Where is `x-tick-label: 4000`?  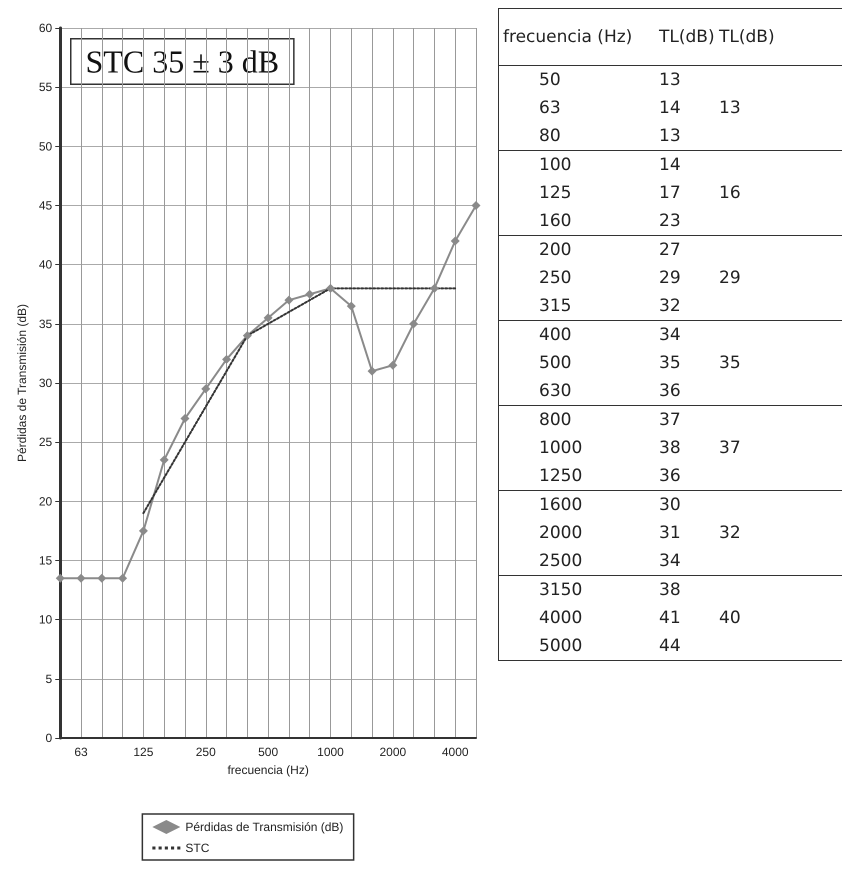 x-tick-label: 4000 is located at coordinates (455, 752).